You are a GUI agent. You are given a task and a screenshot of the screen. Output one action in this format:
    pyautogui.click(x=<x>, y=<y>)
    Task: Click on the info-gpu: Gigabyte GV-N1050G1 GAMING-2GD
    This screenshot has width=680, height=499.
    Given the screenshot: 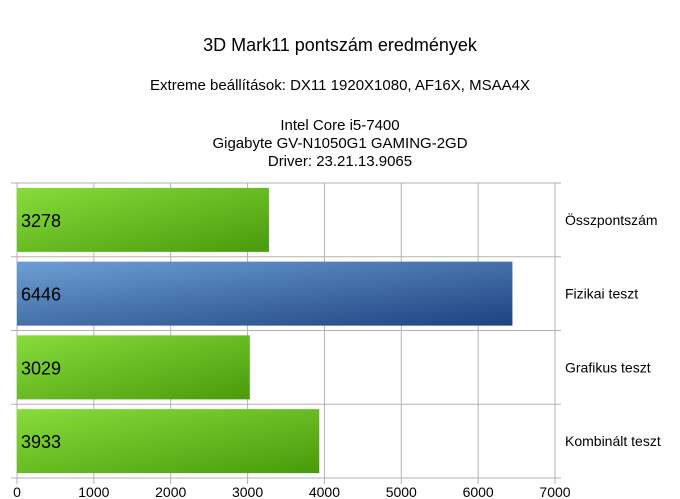 What is the action you would take?
    pyautogui.click(x=340, y=143)
    